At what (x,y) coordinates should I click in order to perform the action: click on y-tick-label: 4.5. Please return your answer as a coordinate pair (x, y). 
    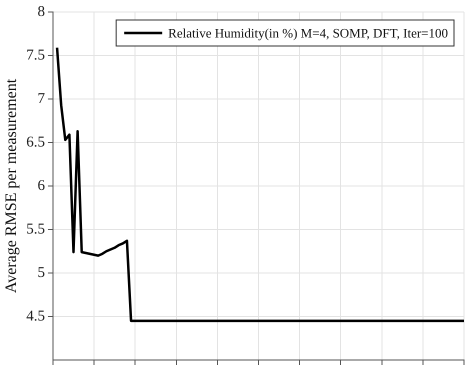
    Looking at the image, I should click on (35, 316).